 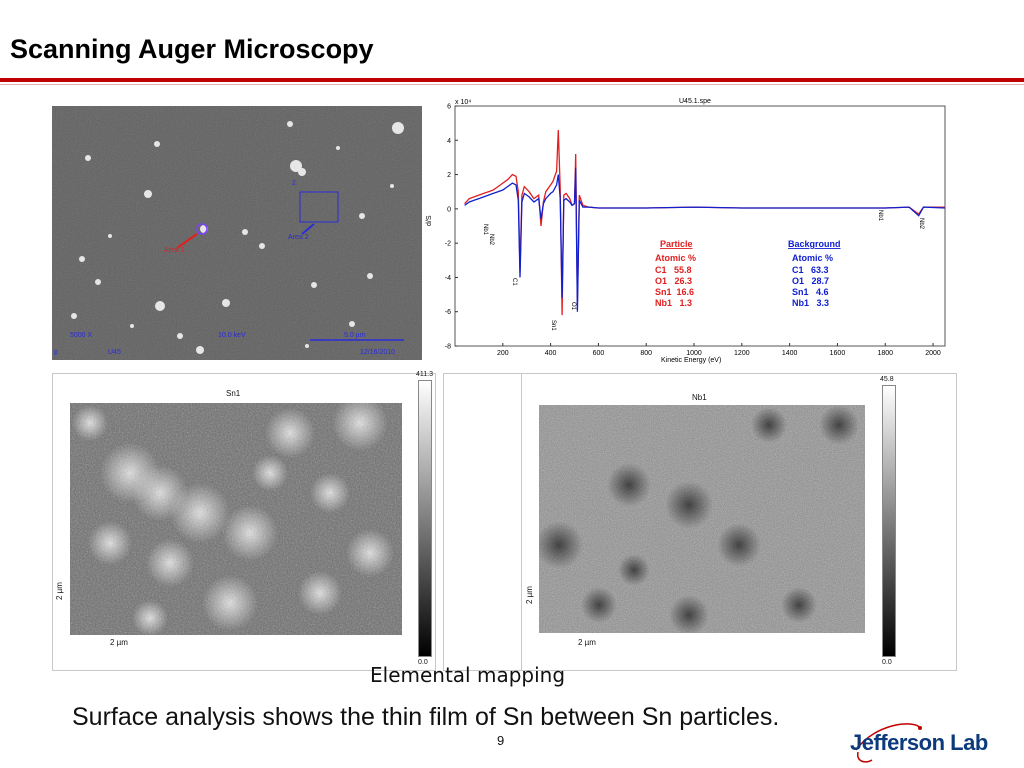 I want to click on title-underline-shadow, so click(x=512, y=84).